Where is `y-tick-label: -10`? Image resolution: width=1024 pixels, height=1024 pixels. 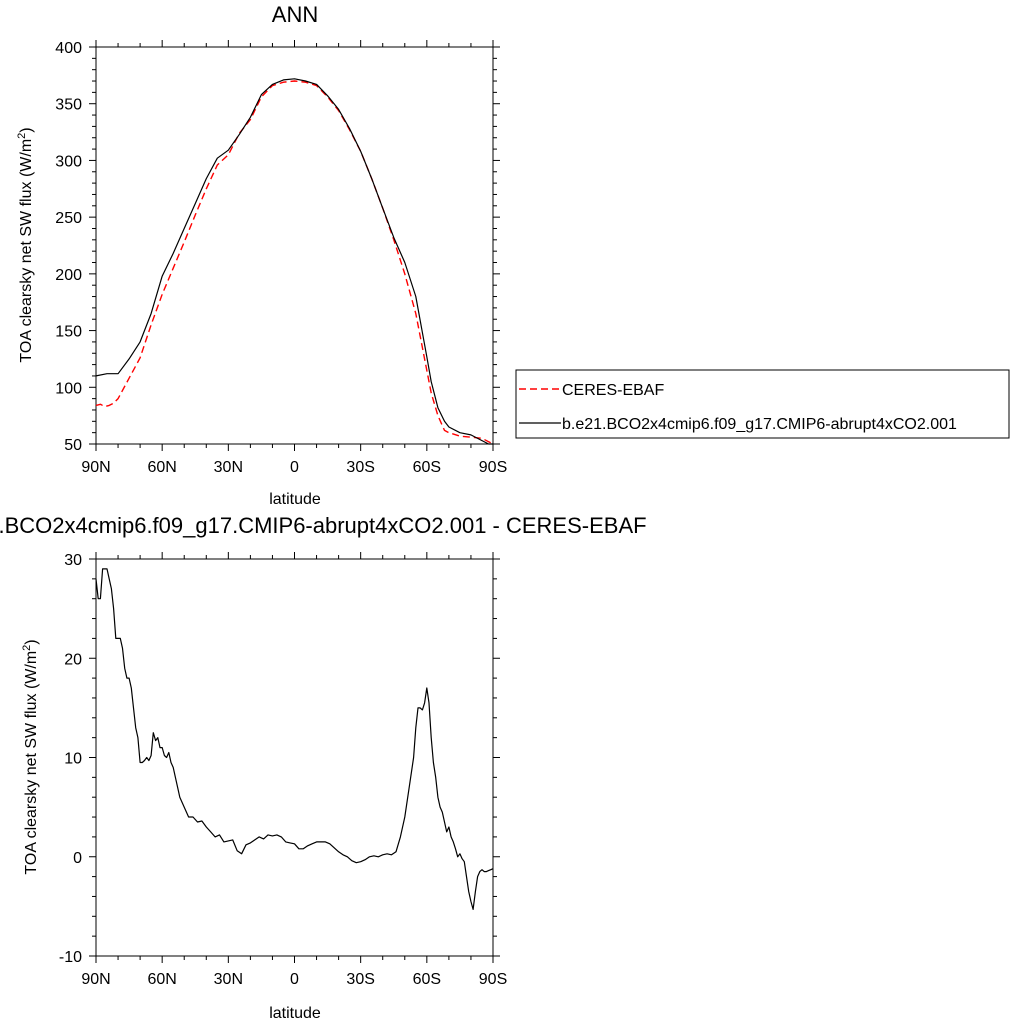 y-tick-label: -10 is located at coordinates (70, 957).